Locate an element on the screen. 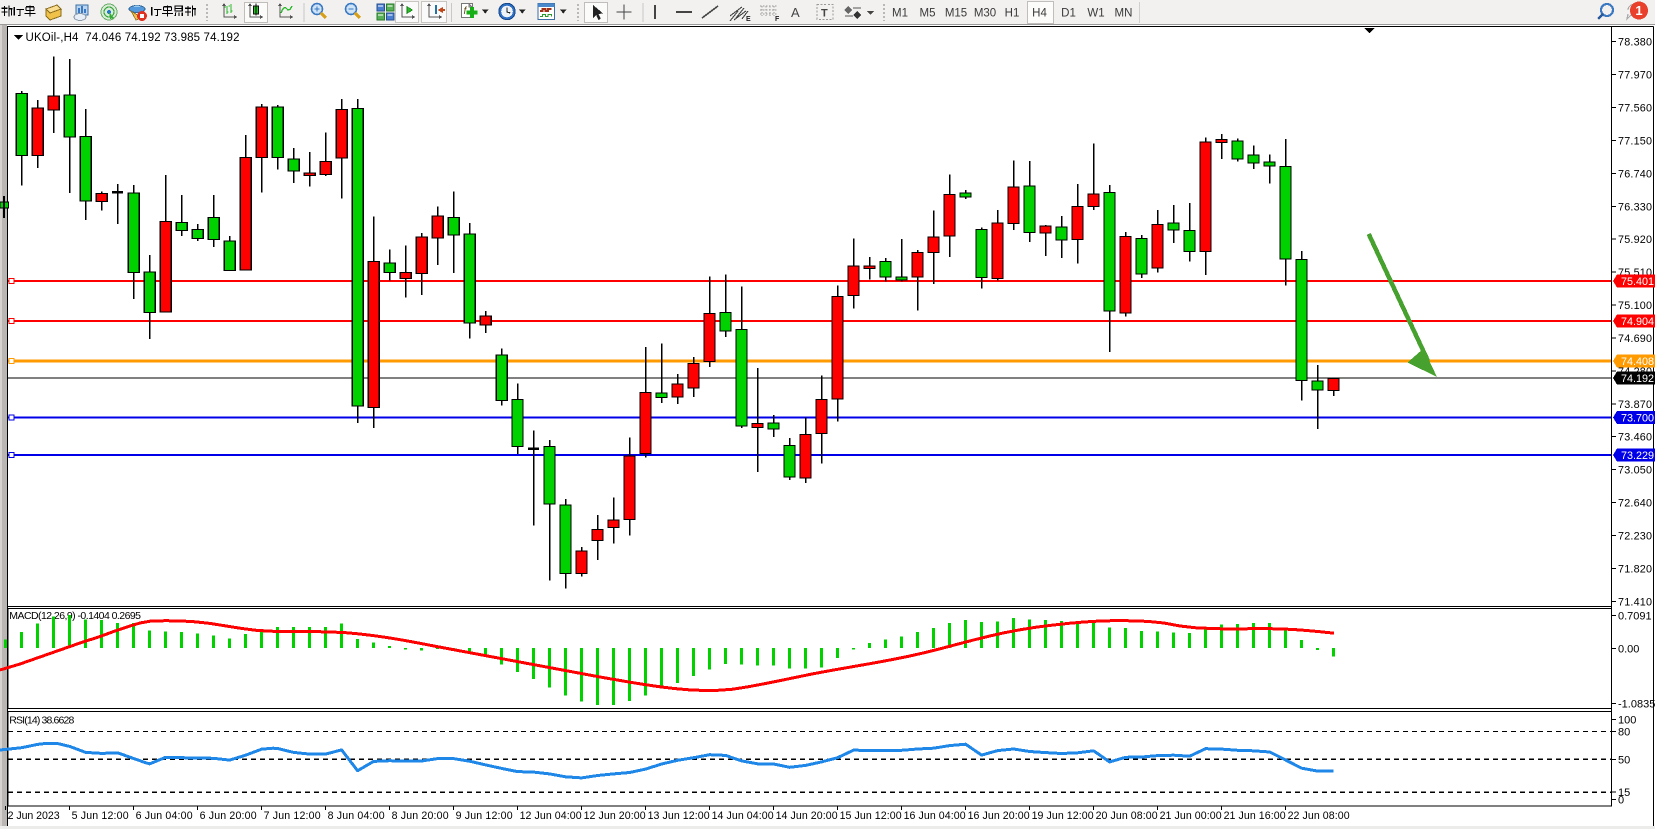  svg-text: 16 Jun 20:00 is located at coordinates (999, 816).